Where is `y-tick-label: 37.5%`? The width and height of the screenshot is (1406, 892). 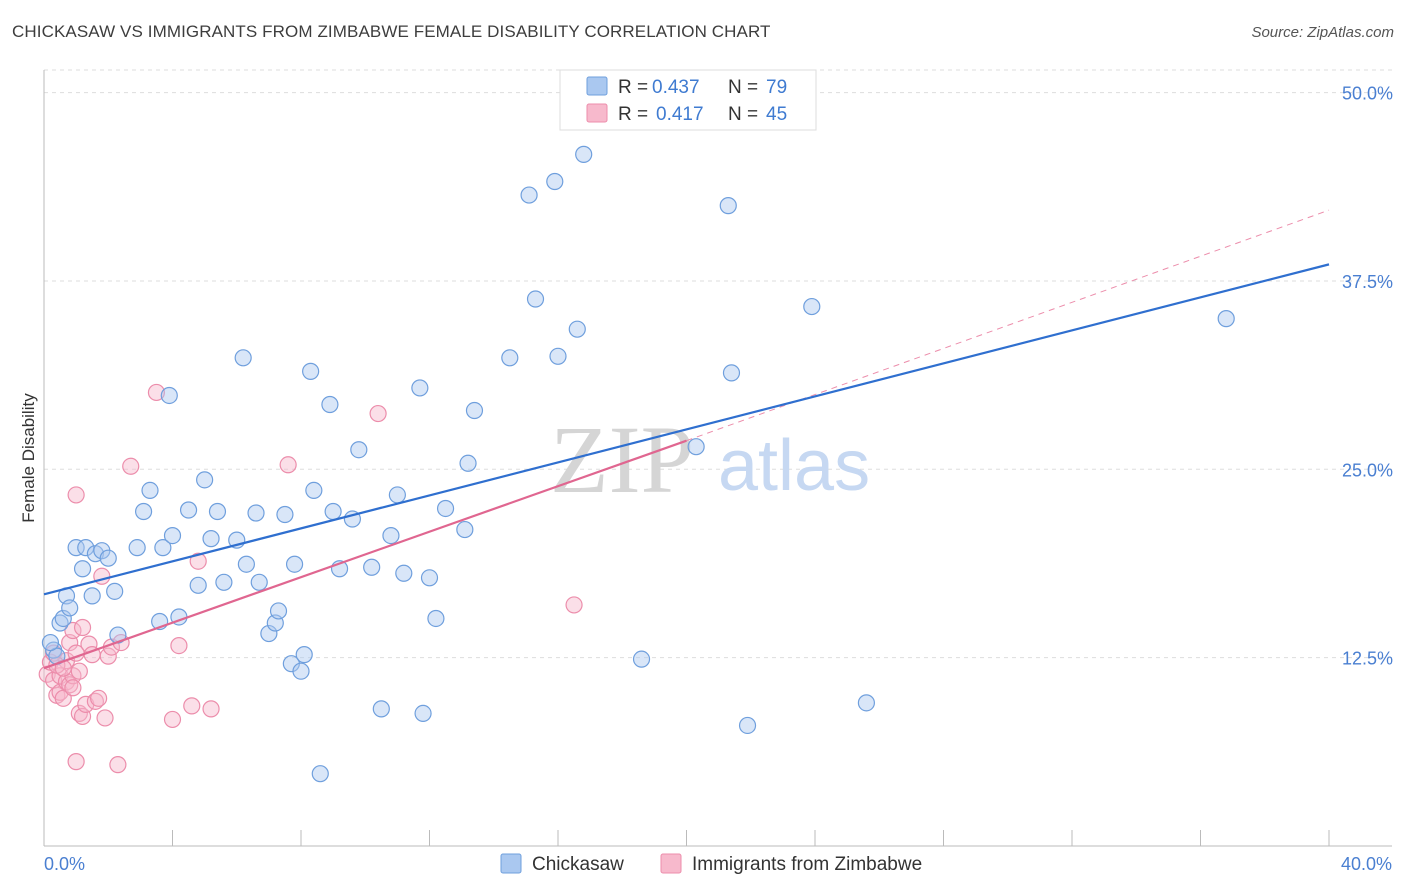
y-tick-label: 37.5% is located at coordinates (1367, 282).